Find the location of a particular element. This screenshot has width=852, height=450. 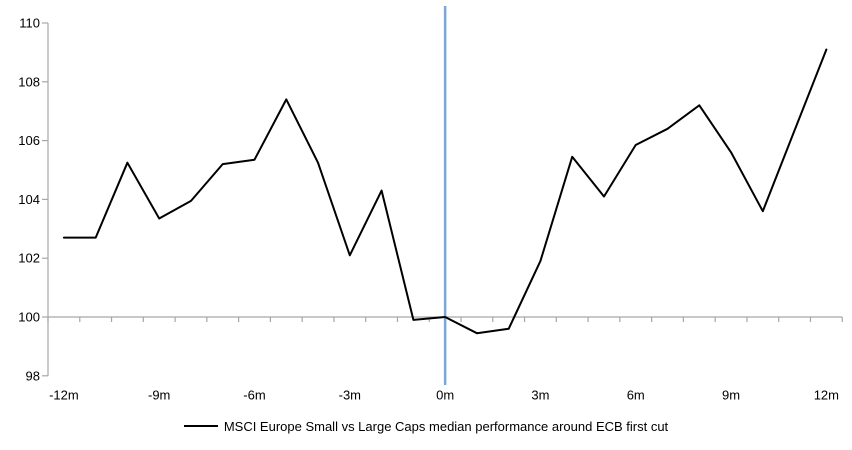

x-axis-label: -6m is located at coordinates (254, 395).